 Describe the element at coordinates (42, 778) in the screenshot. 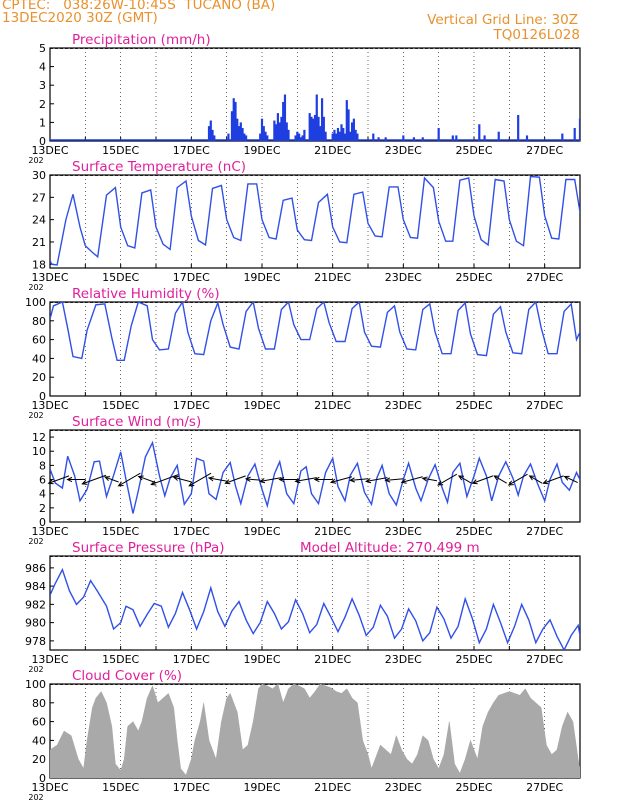

I see `cloud-ytick-label: 0` at that location.